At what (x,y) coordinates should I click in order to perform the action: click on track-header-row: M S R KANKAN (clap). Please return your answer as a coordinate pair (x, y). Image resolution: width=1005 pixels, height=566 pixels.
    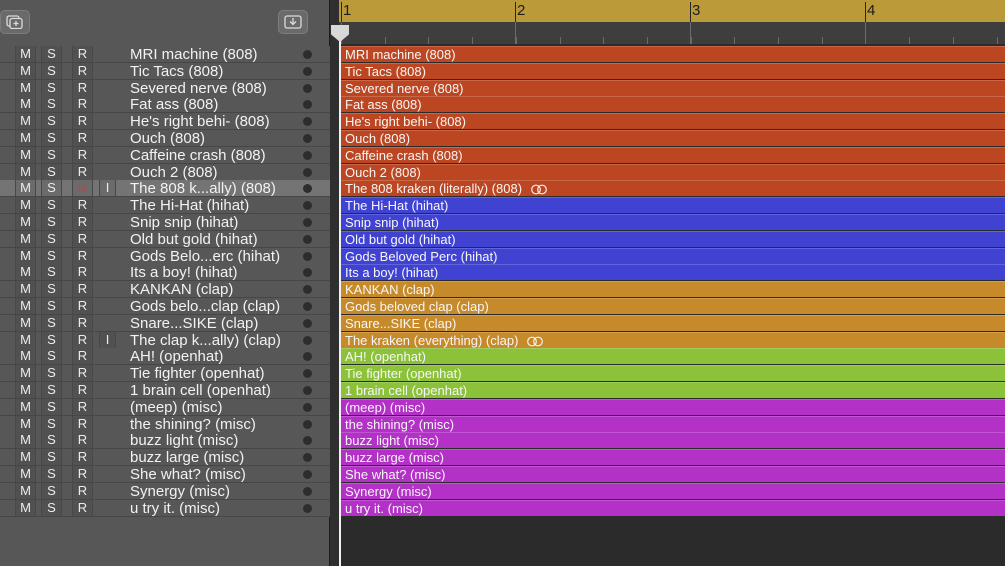
    Looking at the image, I should click on (165, 289).